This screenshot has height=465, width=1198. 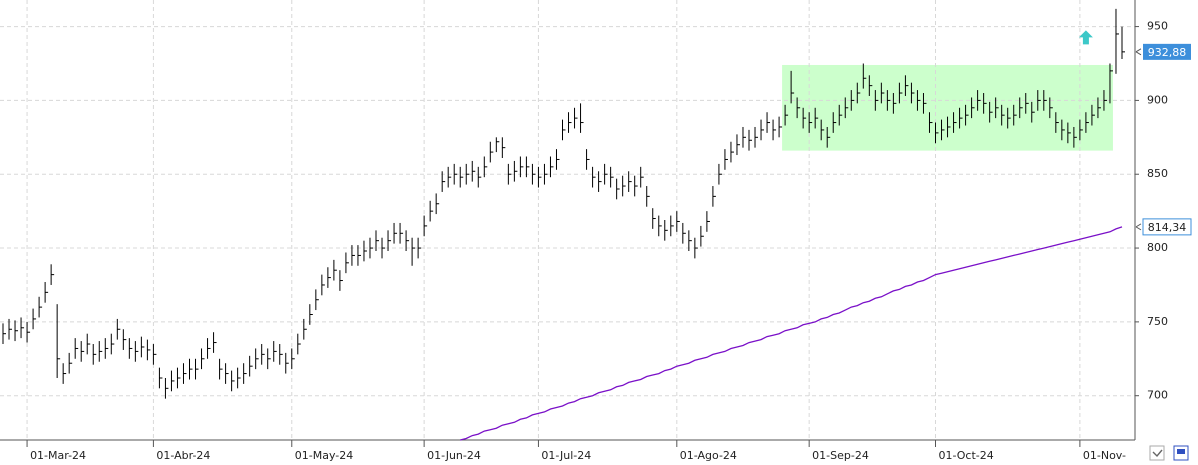 What do you see at coordinates (183, 455) in the screenshot?
I see `x-tick-label: 01-Abr-24` at bounding box center [183, 455].